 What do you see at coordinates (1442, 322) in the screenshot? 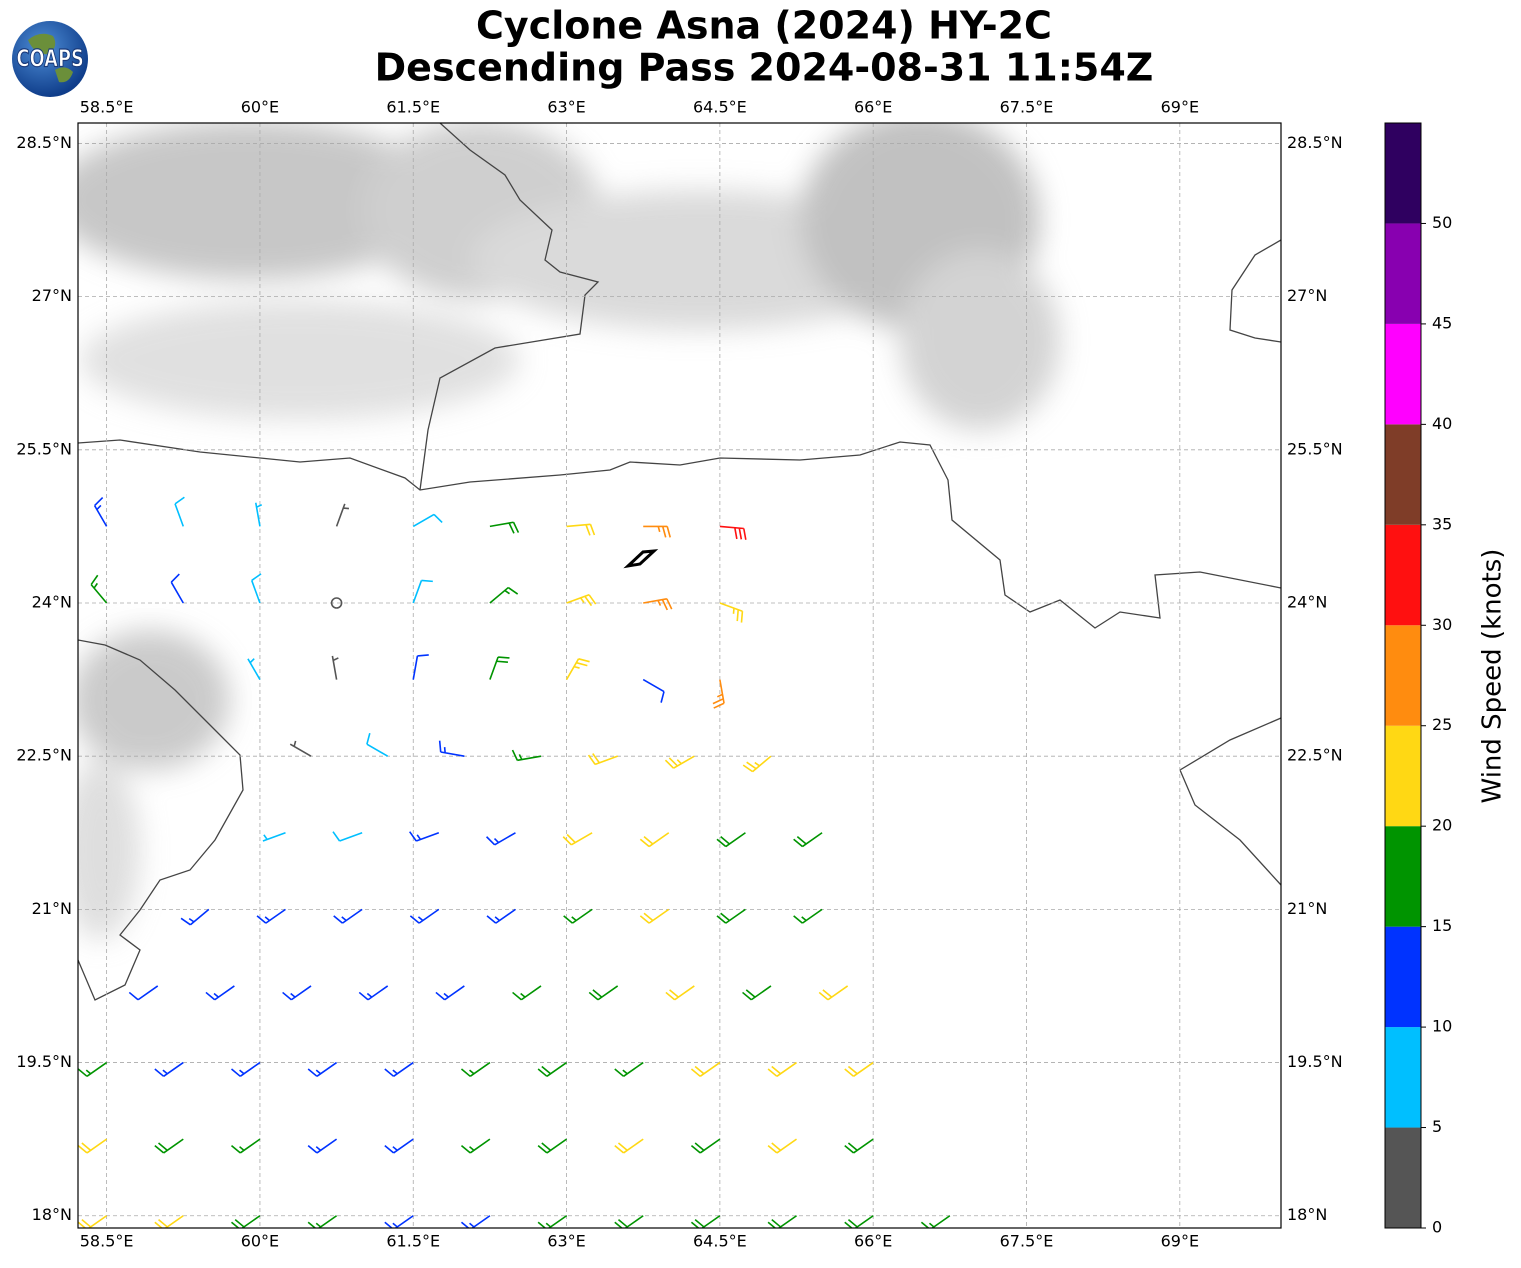
I see `colorbar-tick-label: 45` at bounding box center [1442, 322].